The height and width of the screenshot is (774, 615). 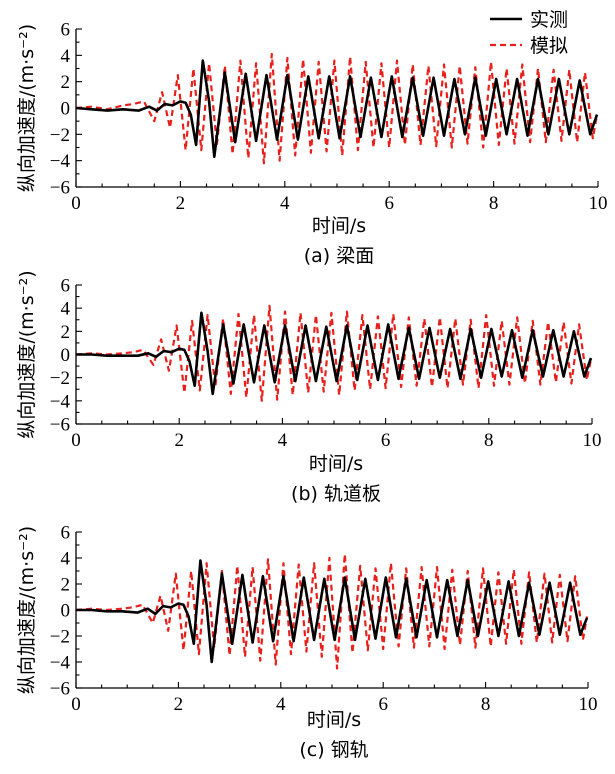 I want to click on chart-caption: (a) 梁面, so click(x=339, y=256).